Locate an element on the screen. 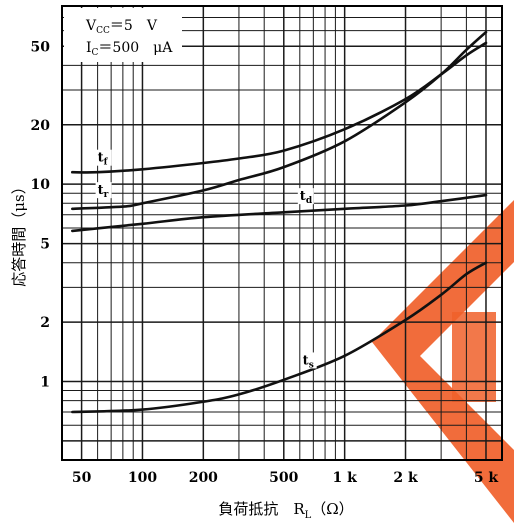 The height and width of the screenshot is (523, 514). conditions-background is located at coordinates (123, 35).